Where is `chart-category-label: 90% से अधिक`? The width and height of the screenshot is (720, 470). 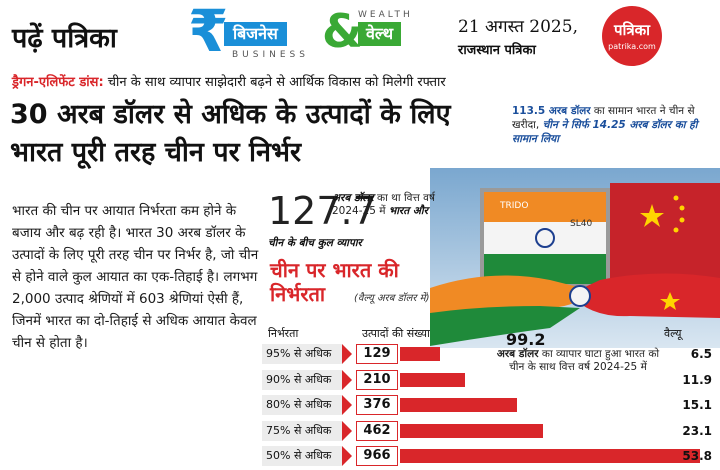 chart-category-label: 90% से अधिक is located at coordinates (302, 379).